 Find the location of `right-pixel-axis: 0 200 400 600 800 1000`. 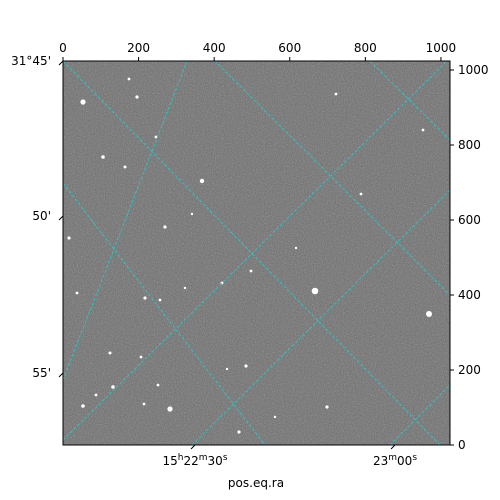

right-pixel-axis: 0 200 400 600 800 1000 is located at coordinates (469, 257).